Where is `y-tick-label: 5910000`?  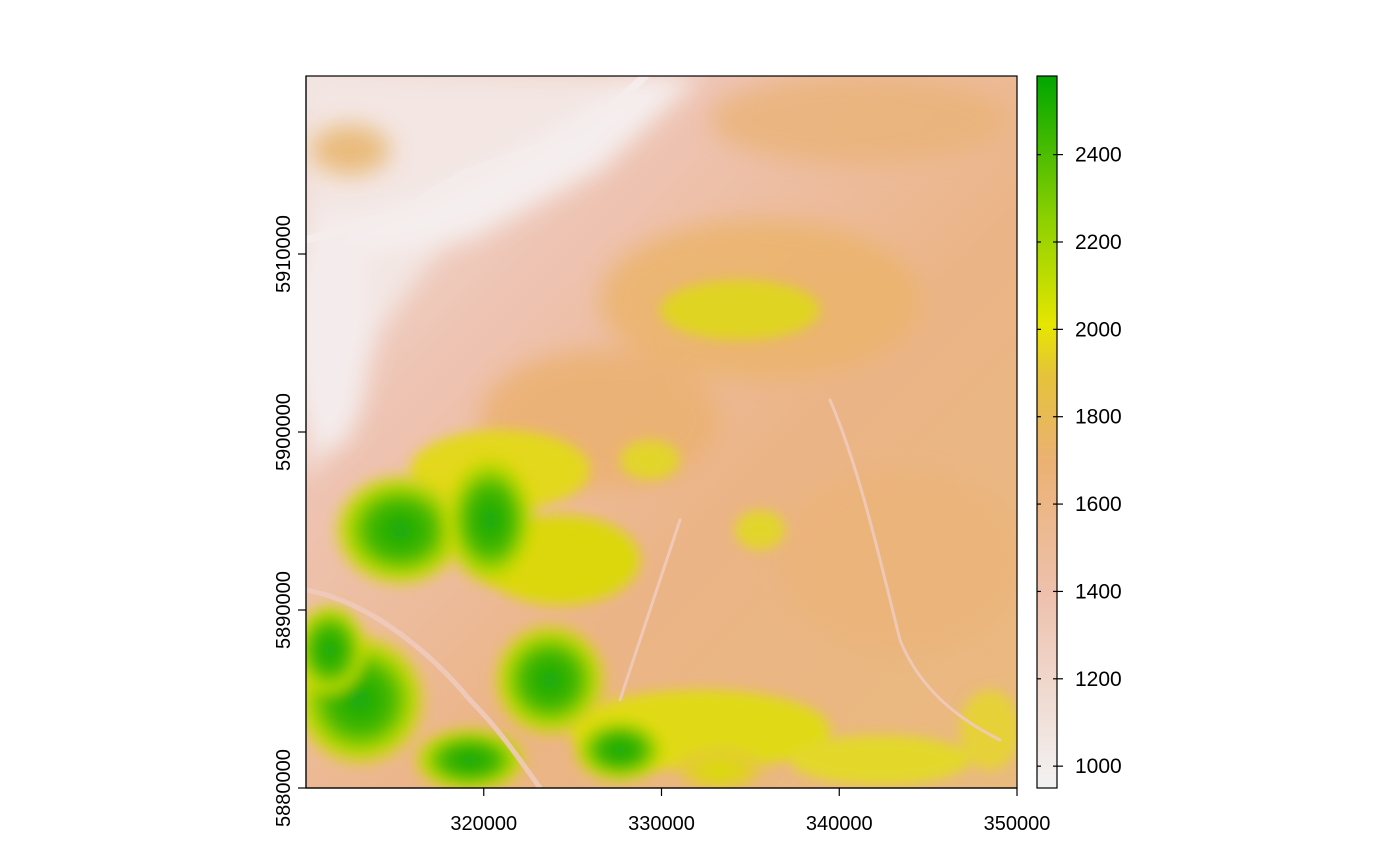
y-tick-label: 5910000 is located at coordinates (284, 254).